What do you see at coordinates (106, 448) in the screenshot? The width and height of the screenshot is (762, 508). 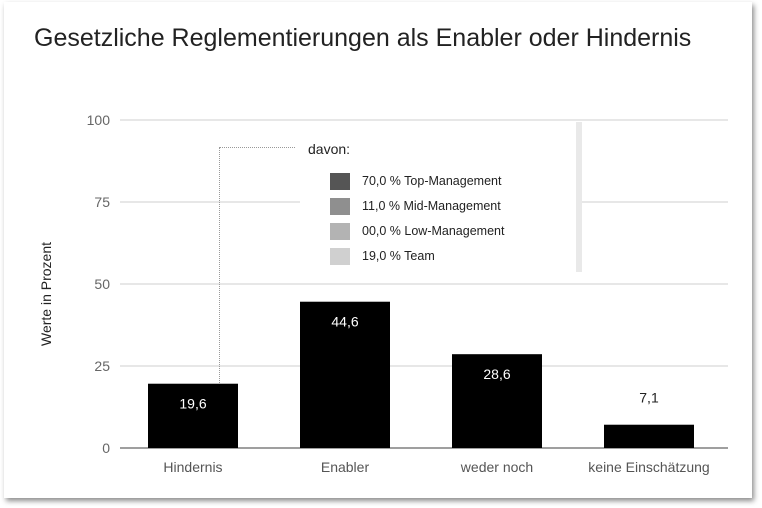 I see `y-tick-label: 0` at bounding box center [106, 448].